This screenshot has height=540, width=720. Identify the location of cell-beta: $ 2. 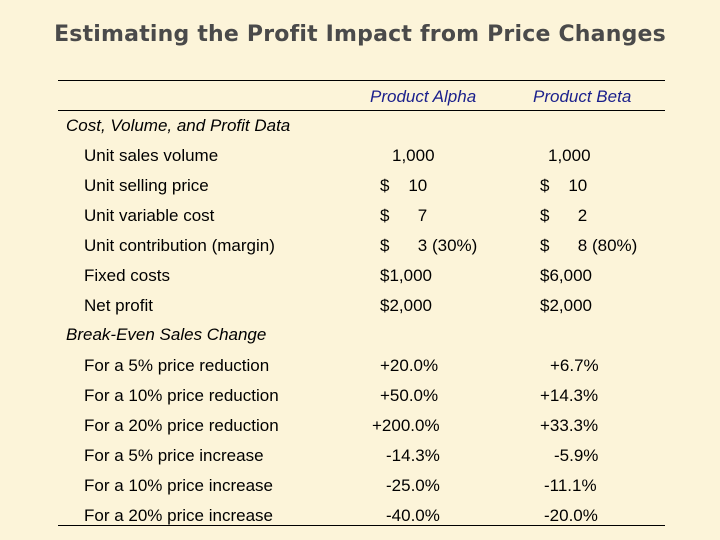
(564, 215).